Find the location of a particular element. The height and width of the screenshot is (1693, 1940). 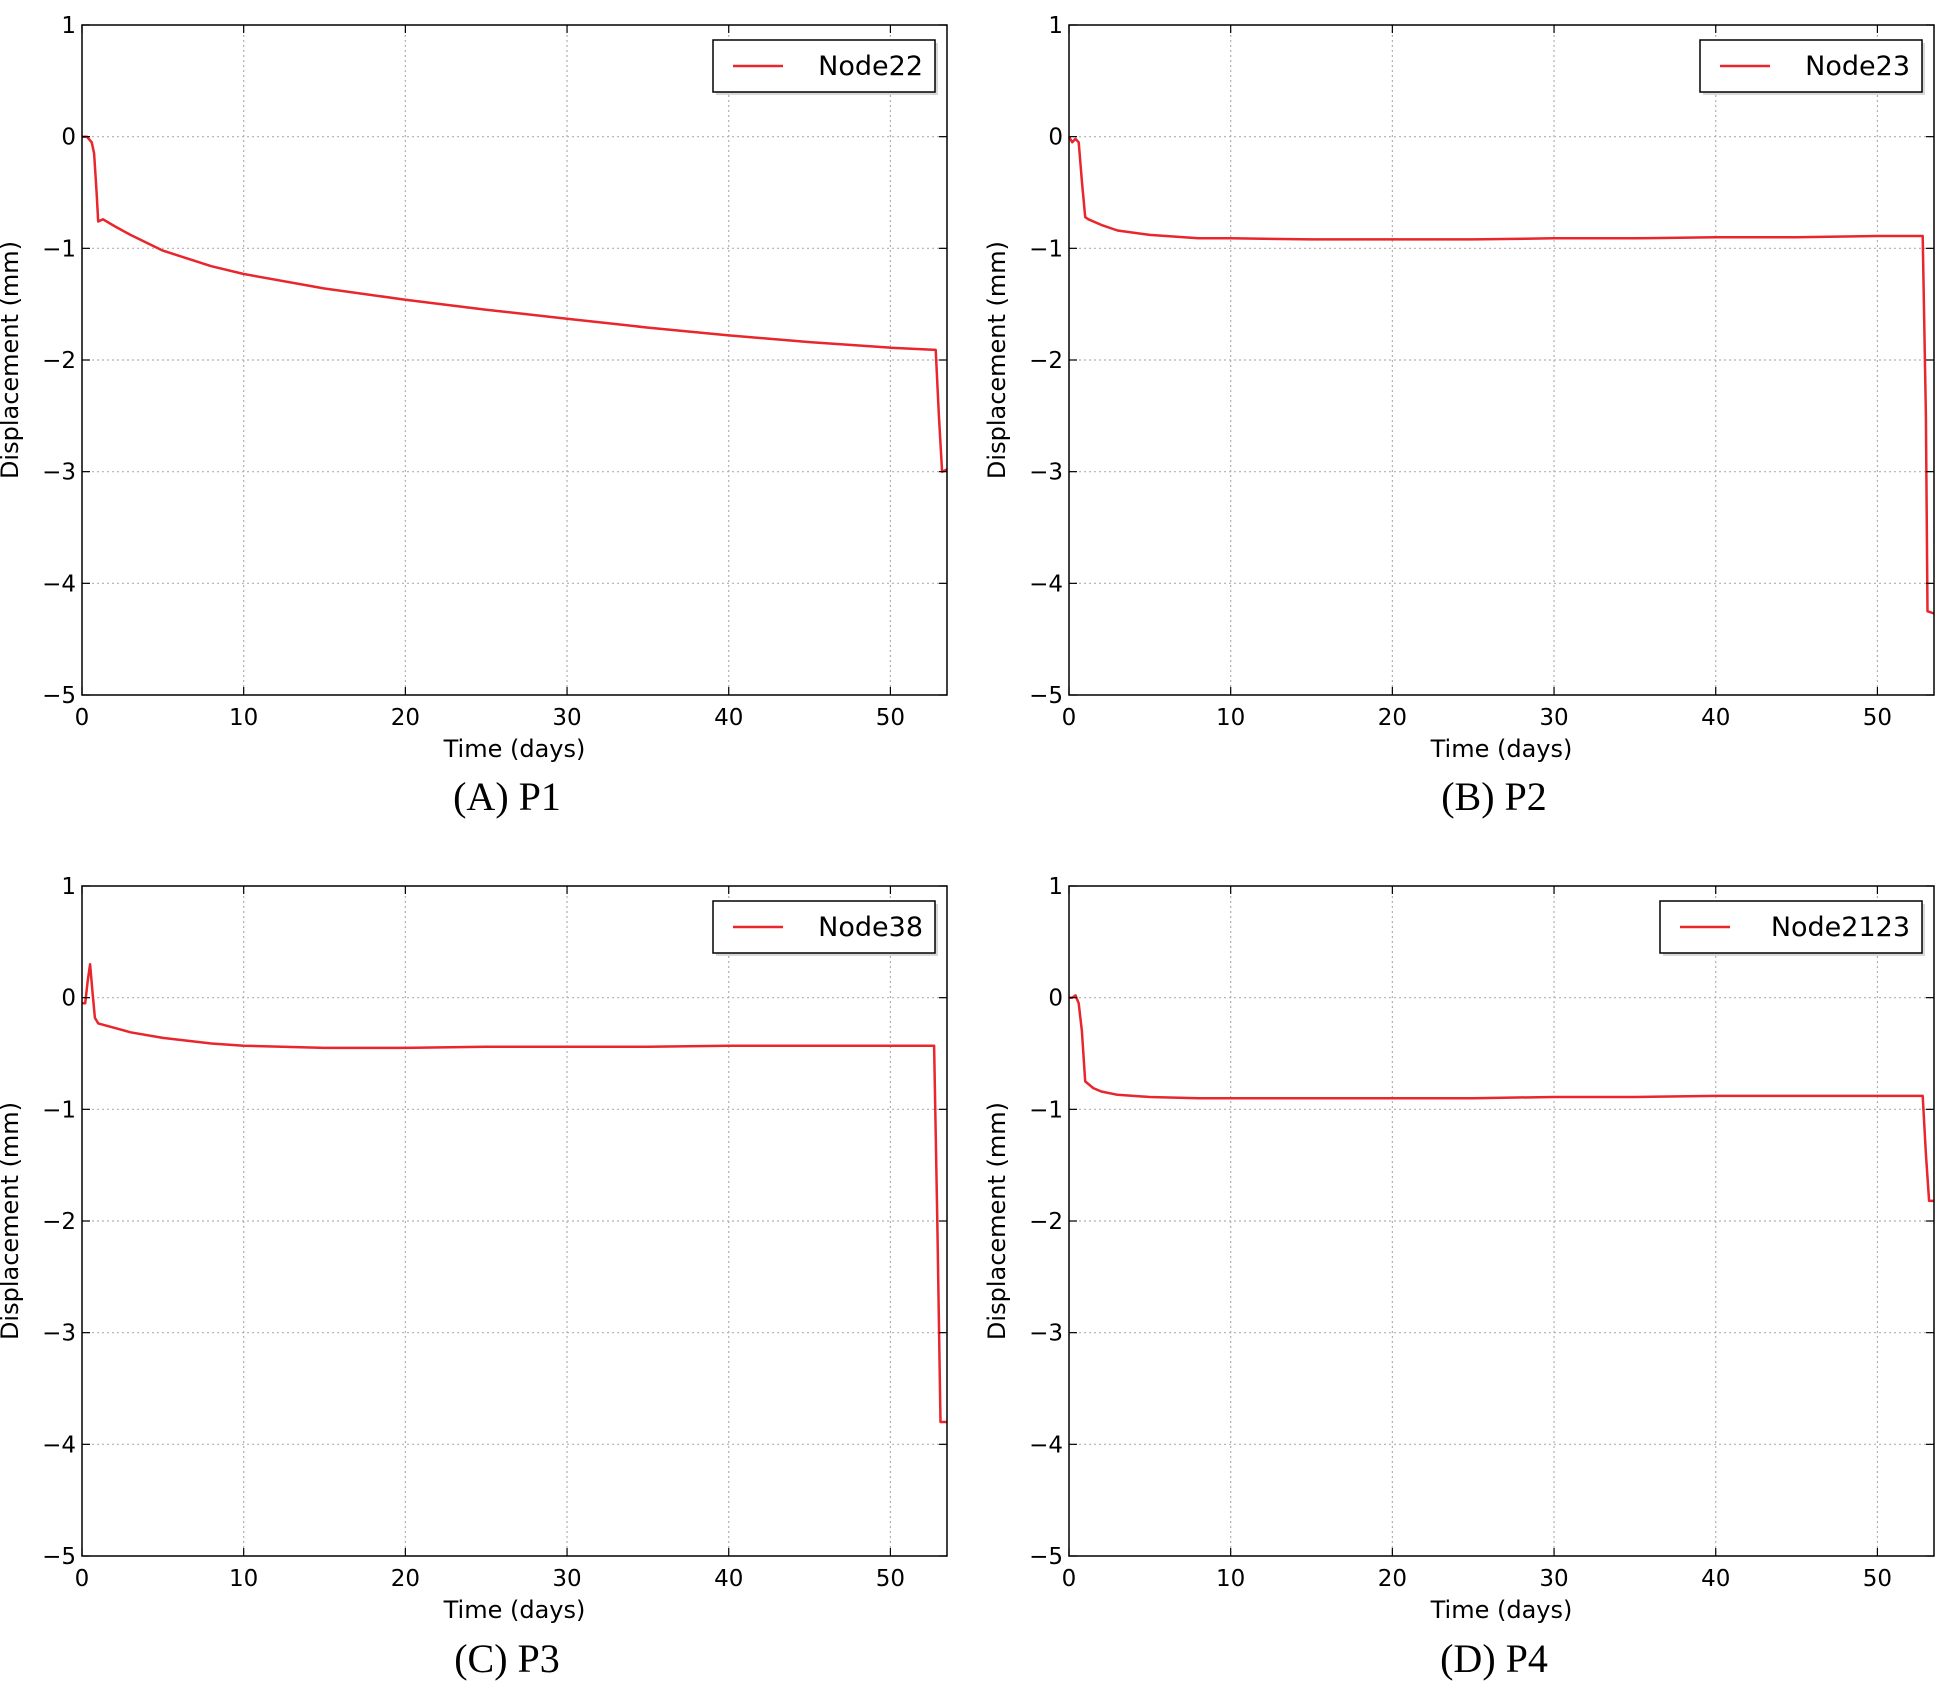

series-line-node22 is located at coordinates (515, 304).